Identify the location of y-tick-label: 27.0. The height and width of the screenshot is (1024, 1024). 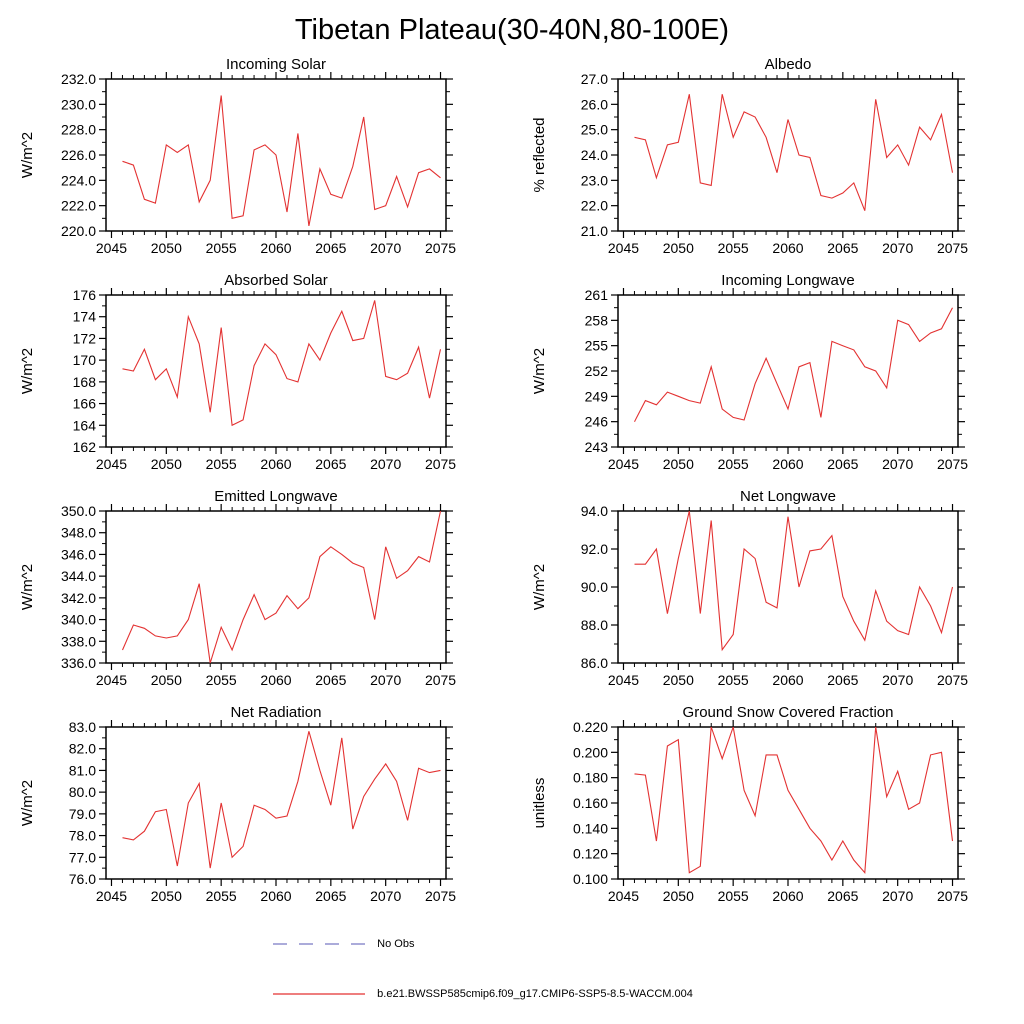
(594, 79).